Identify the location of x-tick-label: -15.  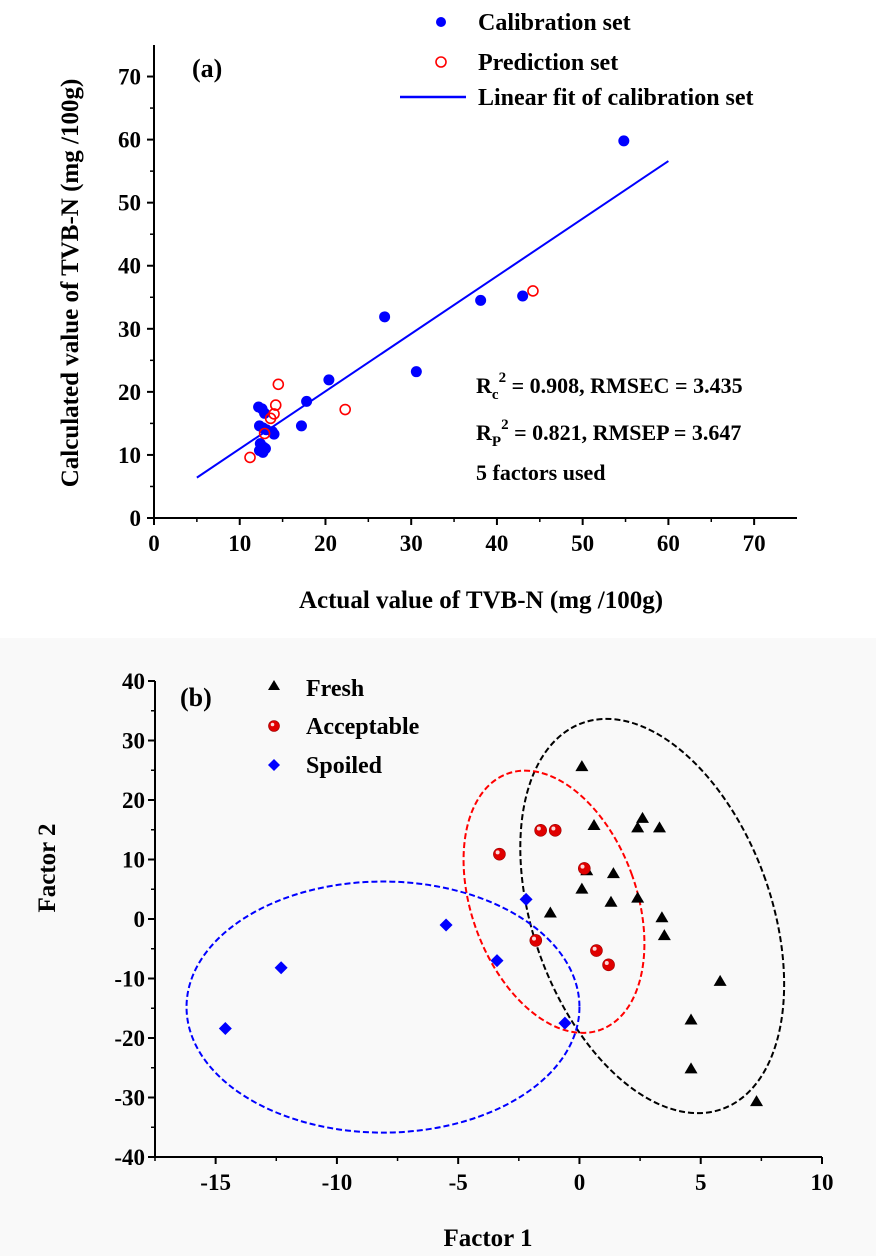
(215, 1182).